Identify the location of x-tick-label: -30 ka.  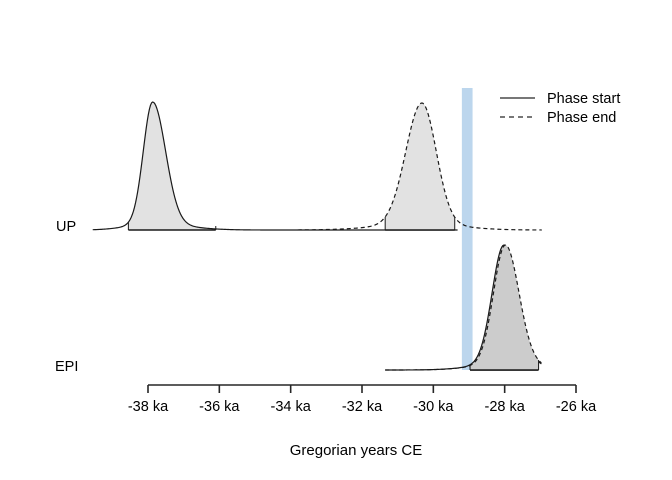
(433, 407).